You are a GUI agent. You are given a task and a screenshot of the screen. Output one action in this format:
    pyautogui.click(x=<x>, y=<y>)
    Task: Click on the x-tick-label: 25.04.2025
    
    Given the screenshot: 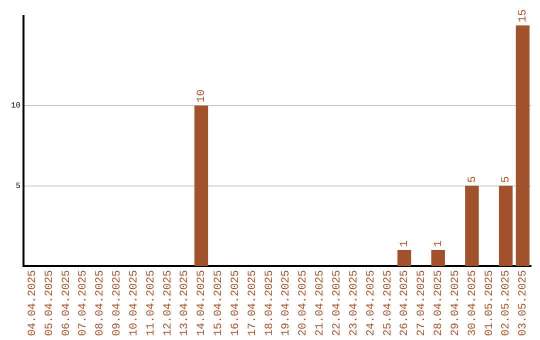 What is the action you would take?
    pyautogui.click(x=388, y=303)
    